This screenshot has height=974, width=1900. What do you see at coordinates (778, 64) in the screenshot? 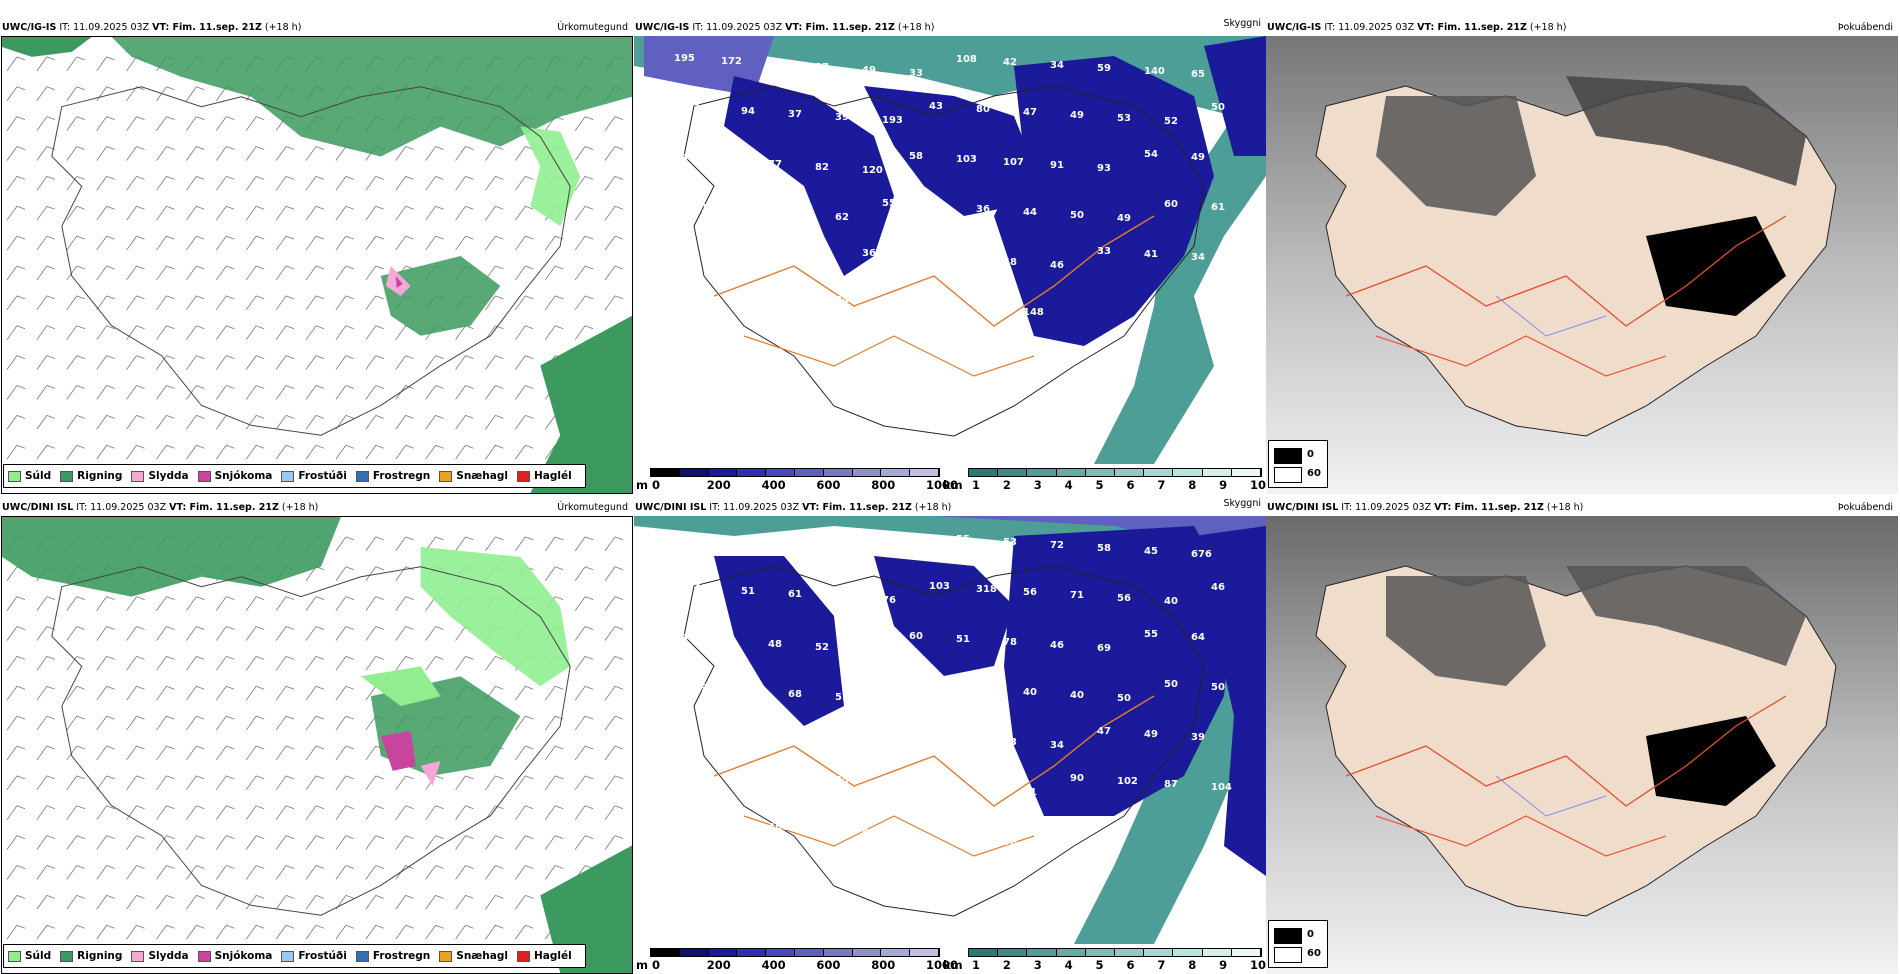
I see `cloud-base-value: 193` at bounding box center [778, 64].